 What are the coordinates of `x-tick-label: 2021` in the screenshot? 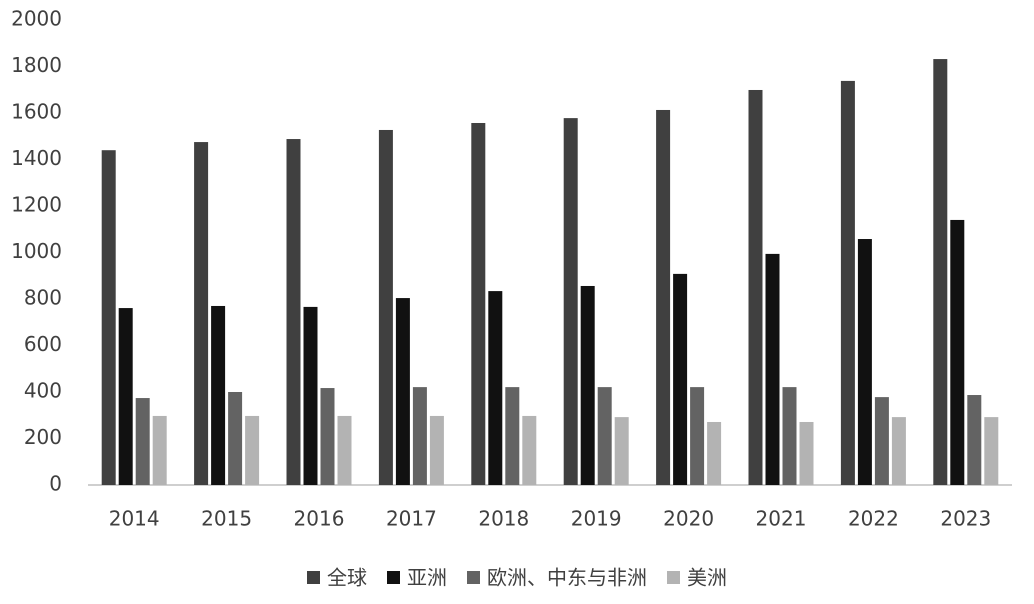 It's located at (781, 519).